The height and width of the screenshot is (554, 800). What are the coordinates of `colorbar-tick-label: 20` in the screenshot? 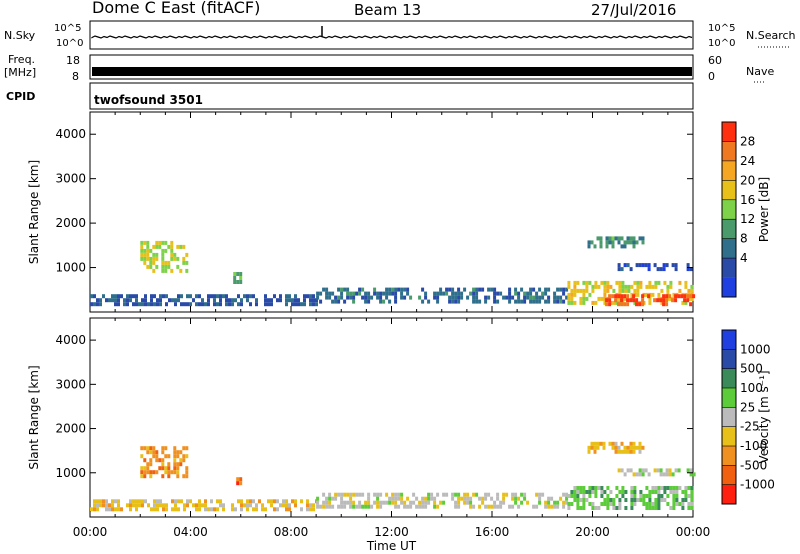 It's located at (747, 180).